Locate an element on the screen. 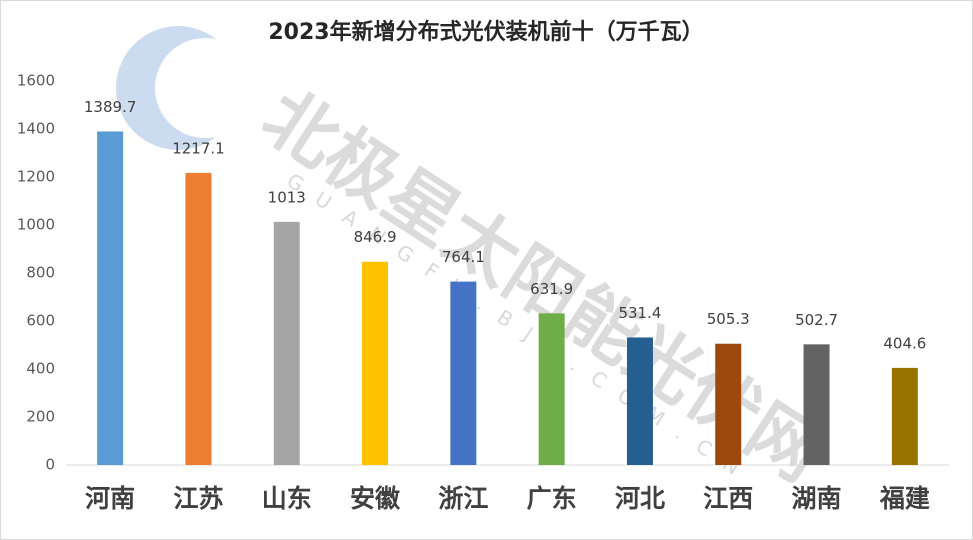 The image size is (973, 540). value-label: 631.9 is located at coordinates (551, 289).